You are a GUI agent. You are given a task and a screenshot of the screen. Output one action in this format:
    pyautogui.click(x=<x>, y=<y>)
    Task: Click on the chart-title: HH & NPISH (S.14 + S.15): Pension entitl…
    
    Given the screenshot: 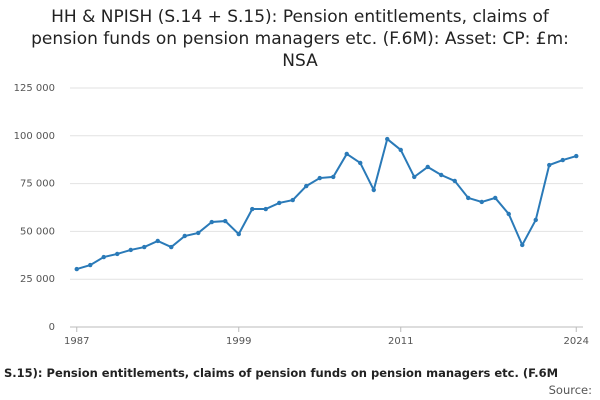 What is the action you would take?
    pyautogui.click(x=300, y=39)
    